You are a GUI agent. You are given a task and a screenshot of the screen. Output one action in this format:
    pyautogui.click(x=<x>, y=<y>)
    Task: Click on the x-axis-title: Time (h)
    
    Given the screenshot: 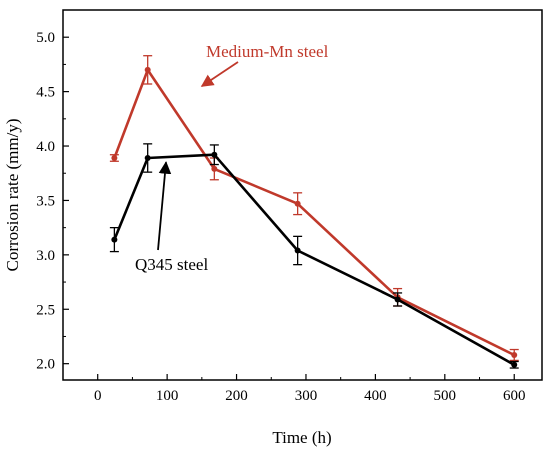 What is the action you would take?
    pyautogui.click(x=301, y=437)
    